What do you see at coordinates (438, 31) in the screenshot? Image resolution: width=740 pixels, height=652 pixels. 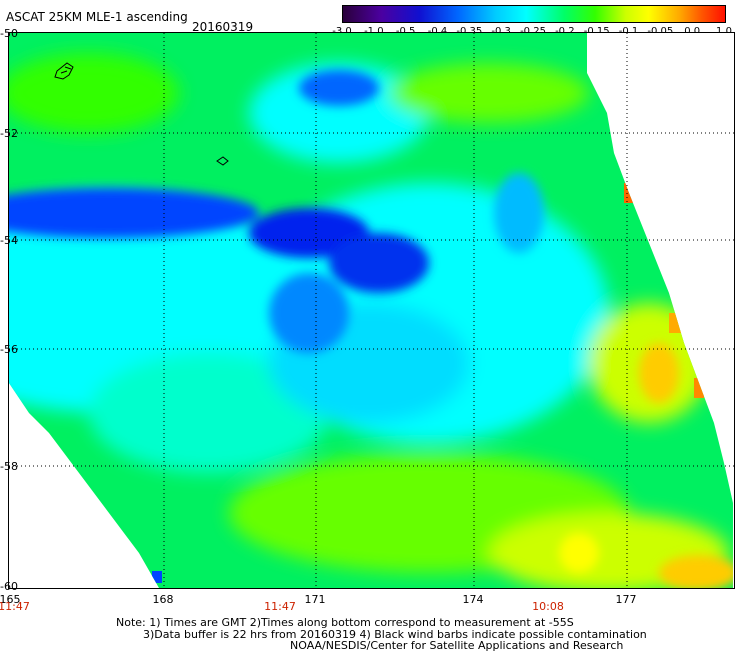 I see `colorbar-tick-label: -0.4` at bounding box center [438, 31].